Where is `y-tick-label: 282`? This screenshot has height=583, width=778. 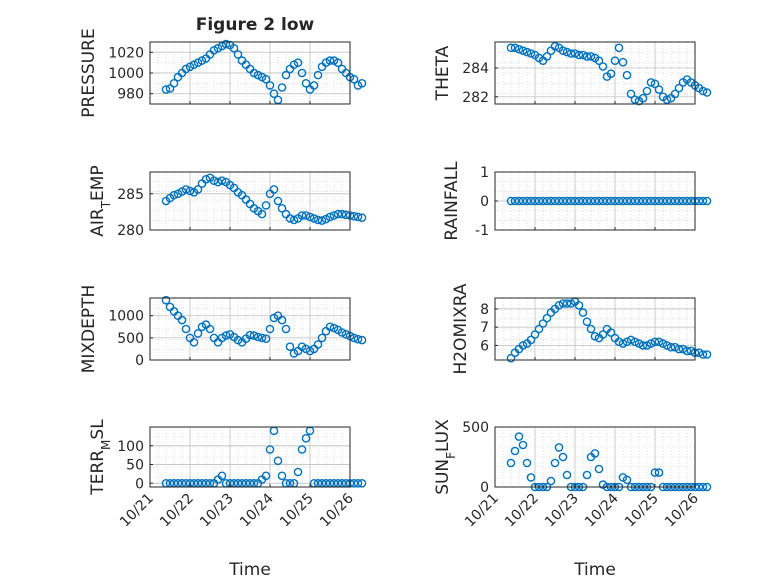
y-tick-label: 282 is located at coordinates (475, 98).